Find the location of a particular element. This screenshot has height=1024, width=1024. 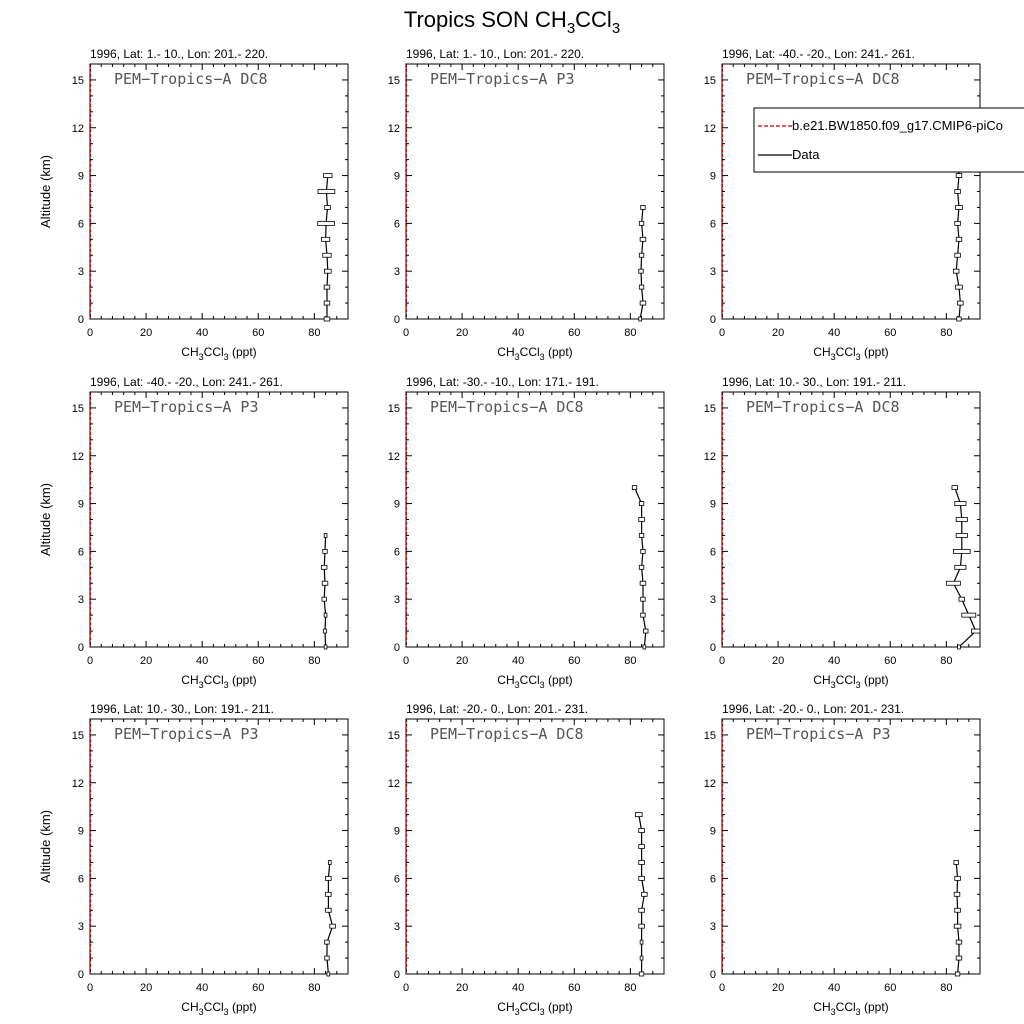

campaign-label: PEM−Tropics−A P3 is located at coordinates (818, 734).